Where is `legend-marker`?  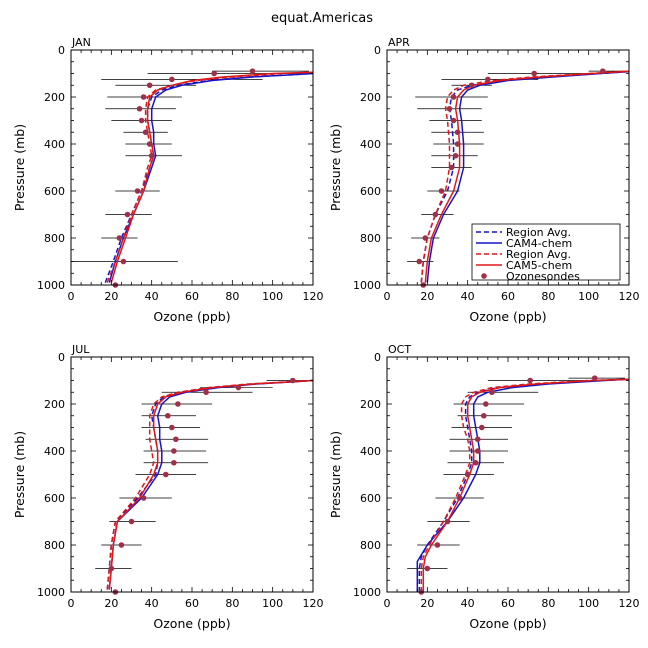 legend-marker is located at coordinates (484, 276).